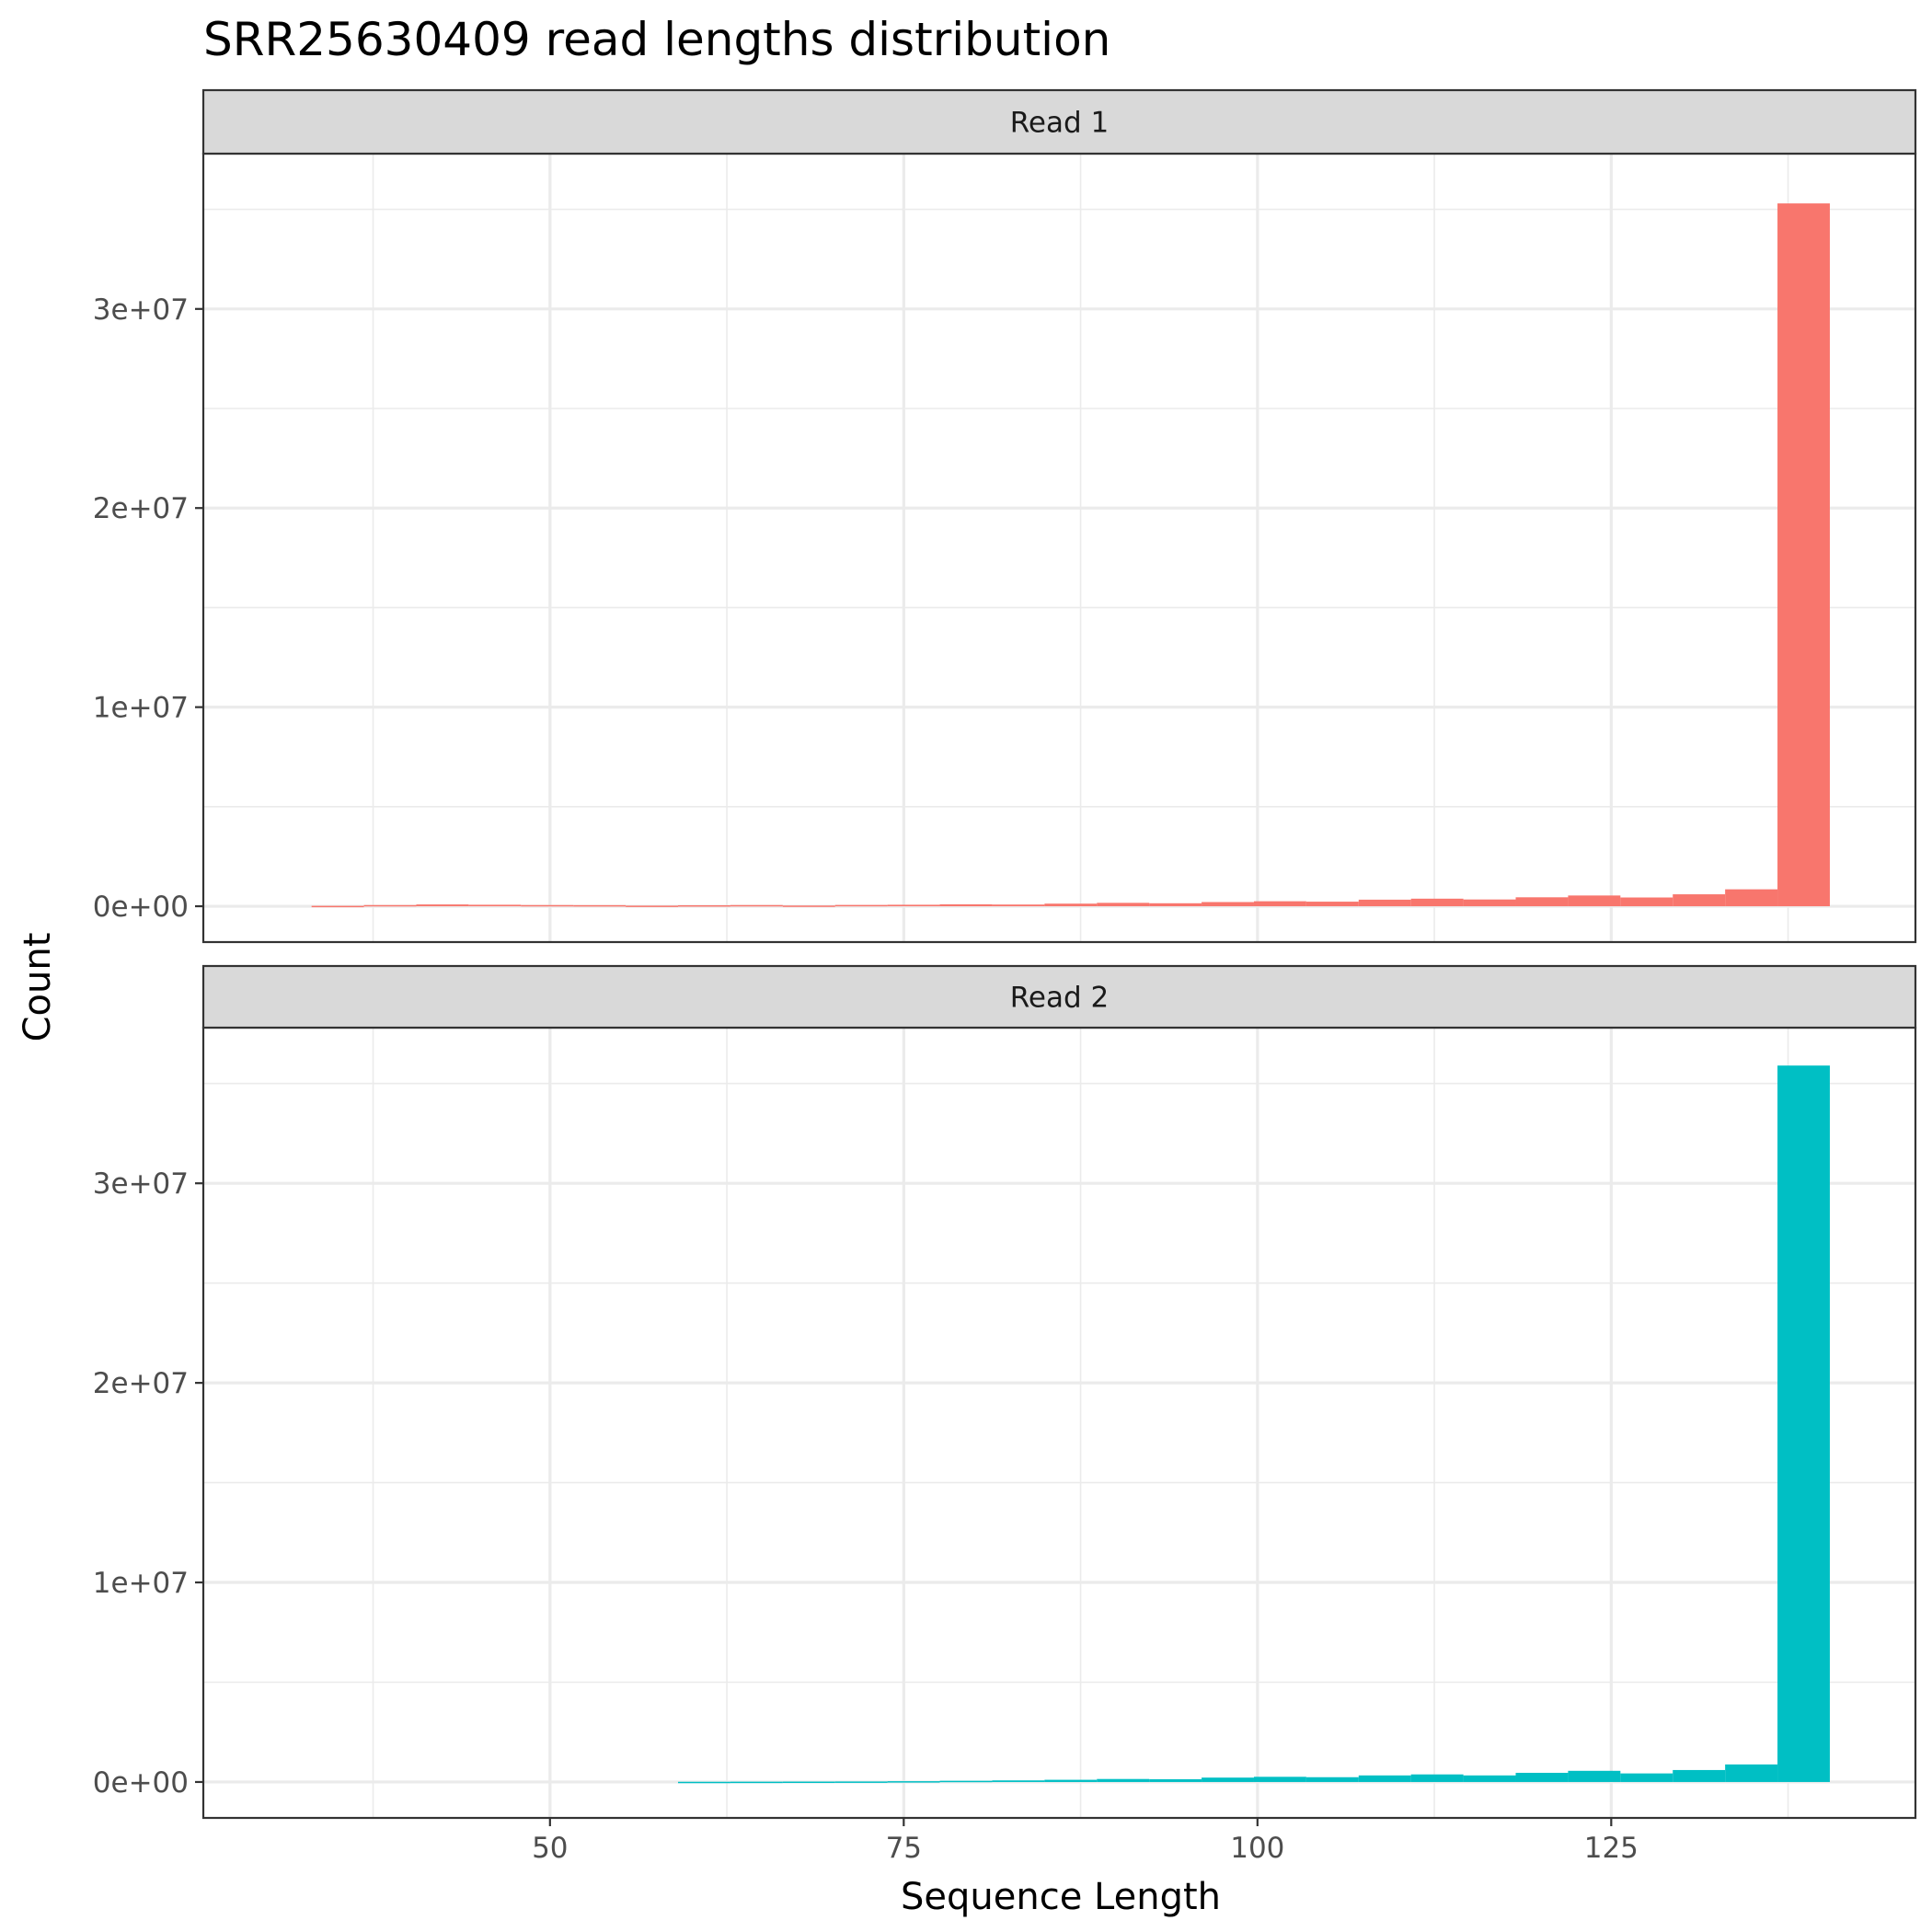 This screenshot has width=1932, height=1932. What do you see at coordinates (656, 39) in the screenshot?
I see `chart-title: SRR25630409 read lengths distribution` at bounding box center [656, 39].